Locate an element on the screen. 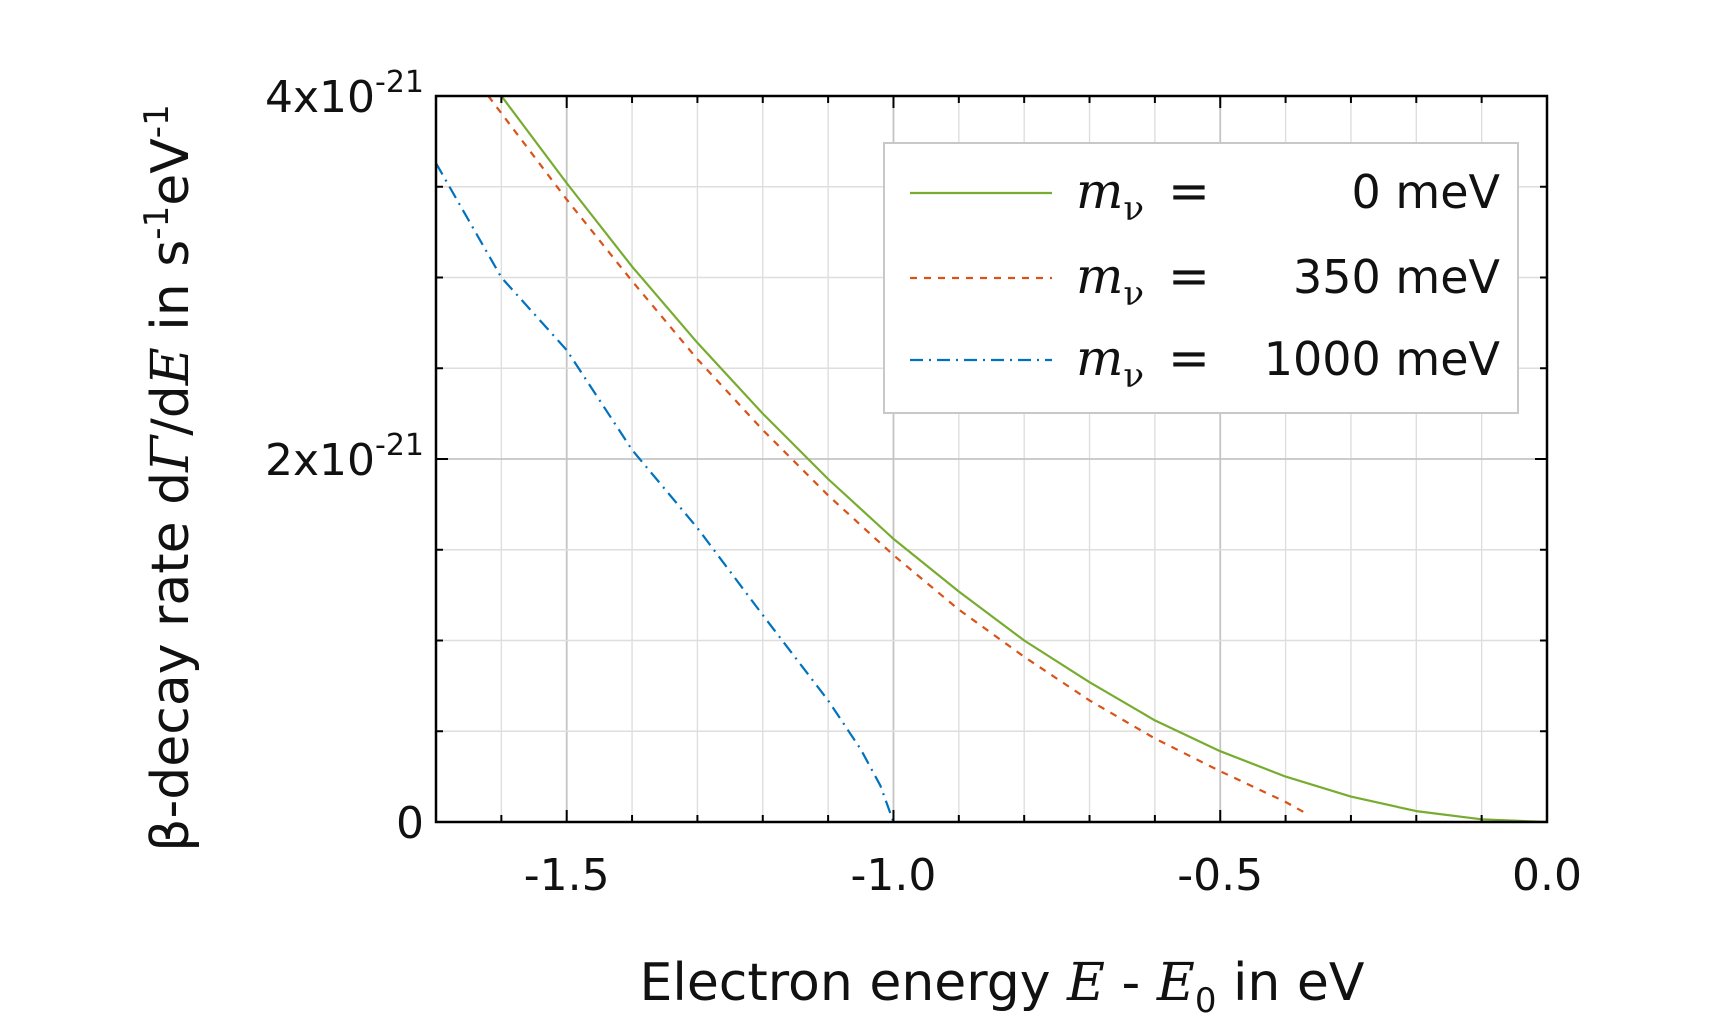 The width and height of the screenshot is (1712, 1026). y-axis-label: β-decay rate dΓ/dE in s-1eV-1 is located at coordinates (169, 477).